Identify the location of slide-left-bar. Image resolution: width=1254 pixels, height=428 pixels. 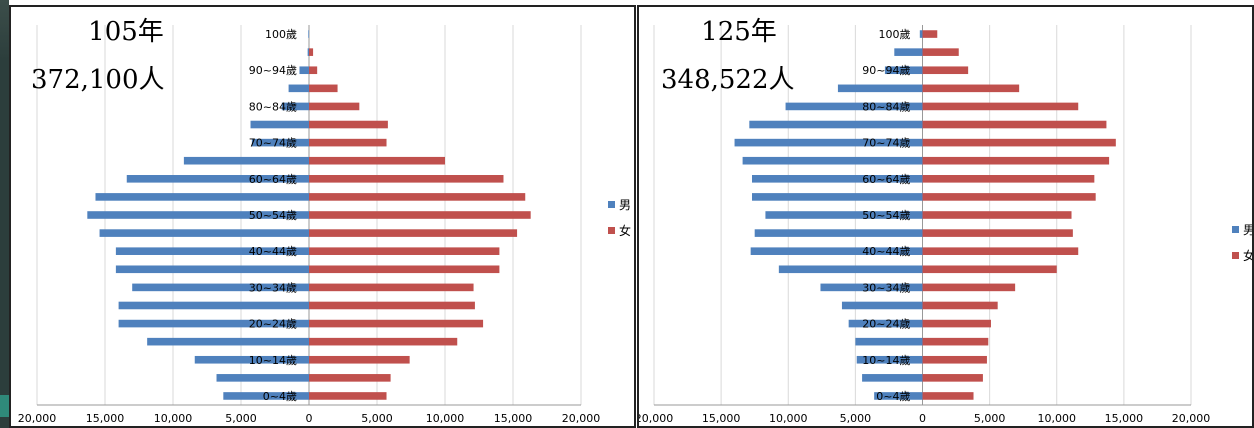
(4, 214).